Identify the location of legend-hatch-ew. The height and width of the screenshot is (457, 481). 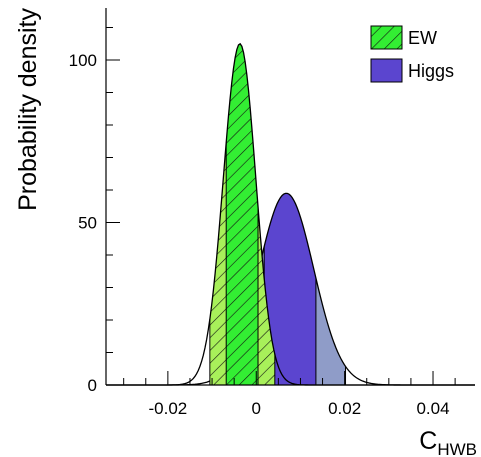
(386, 37).